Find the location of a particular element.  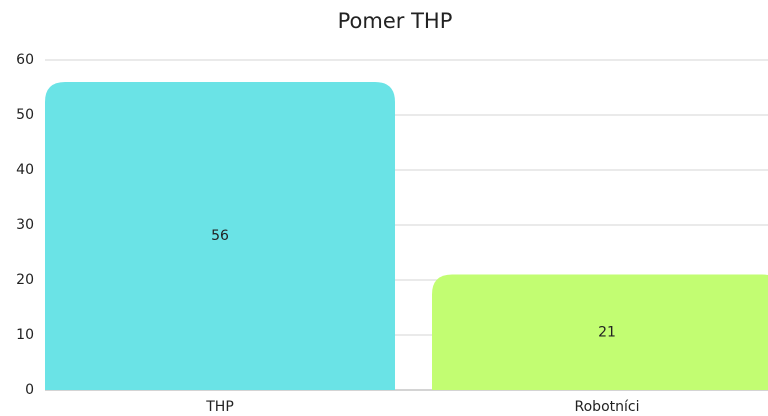

chart-title: Pomer THP is located at coordinates (395, 21).